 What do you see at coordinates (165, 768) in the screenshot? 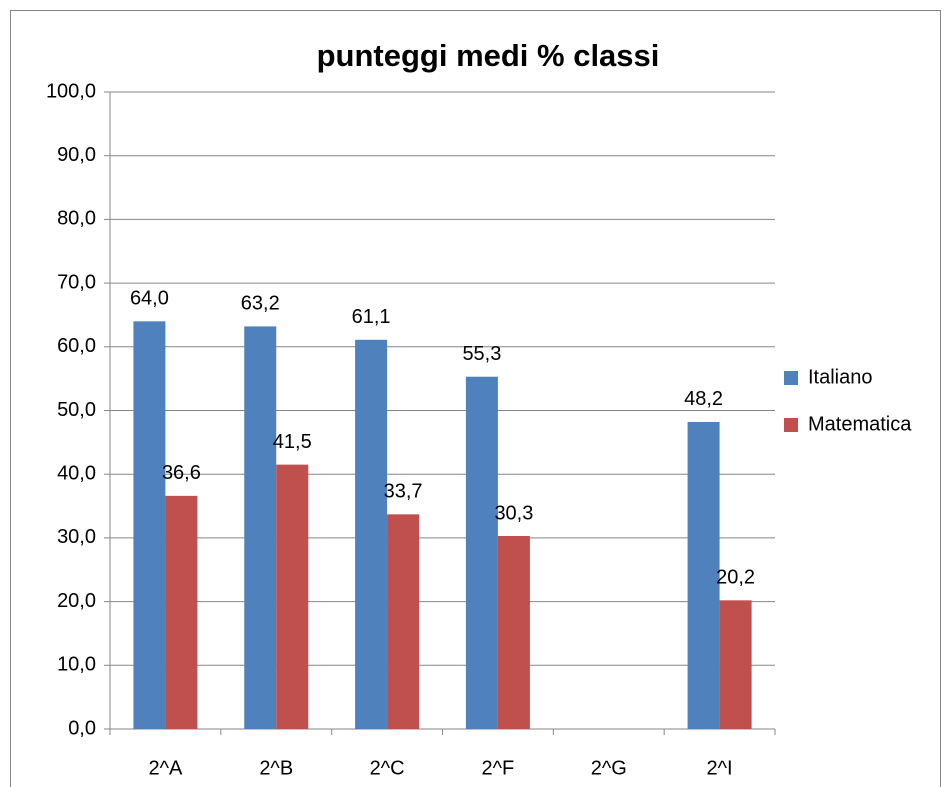
I see `x-tick-label: 2^A` at bounding box center [165, 768].